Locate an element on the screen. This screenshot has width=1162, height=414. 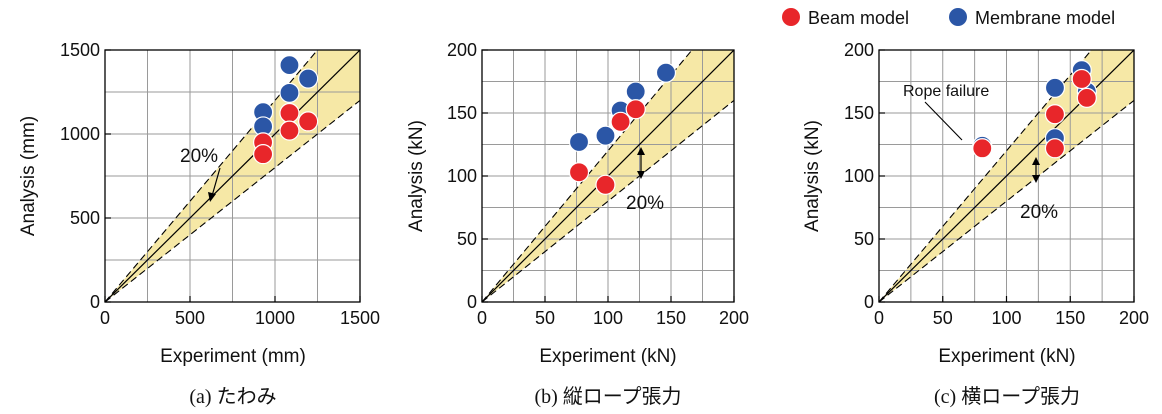
y-tick-label: 1000 is located at coordinates (80, 134).